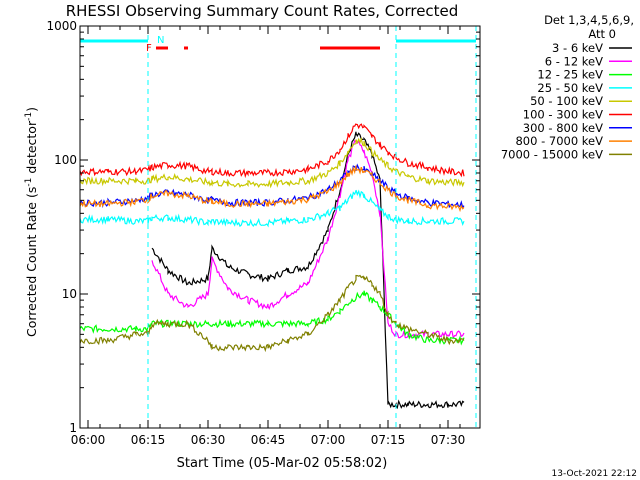 This screenshot has height=480, width=640. I want to click on x-tick-label: 06:30, so click(208, 440).